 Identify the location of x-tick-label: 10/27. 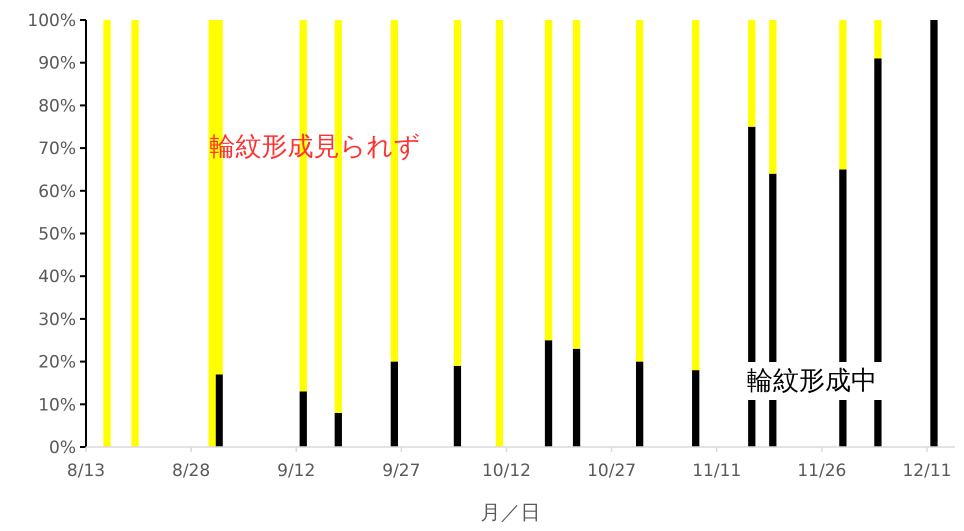
(611, 471).